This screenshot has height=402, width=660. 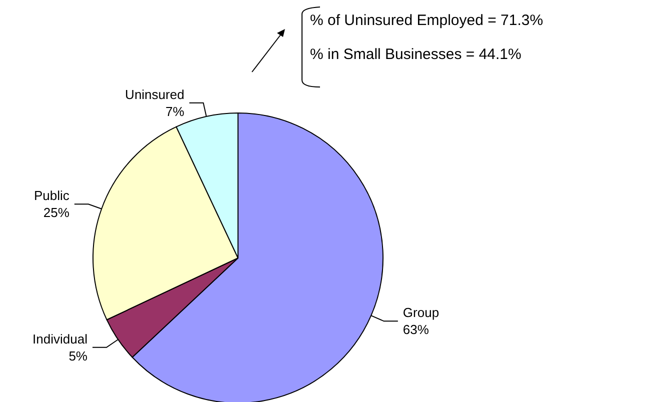 I want to click on data-label: 5%, so click(x=78, y=356).